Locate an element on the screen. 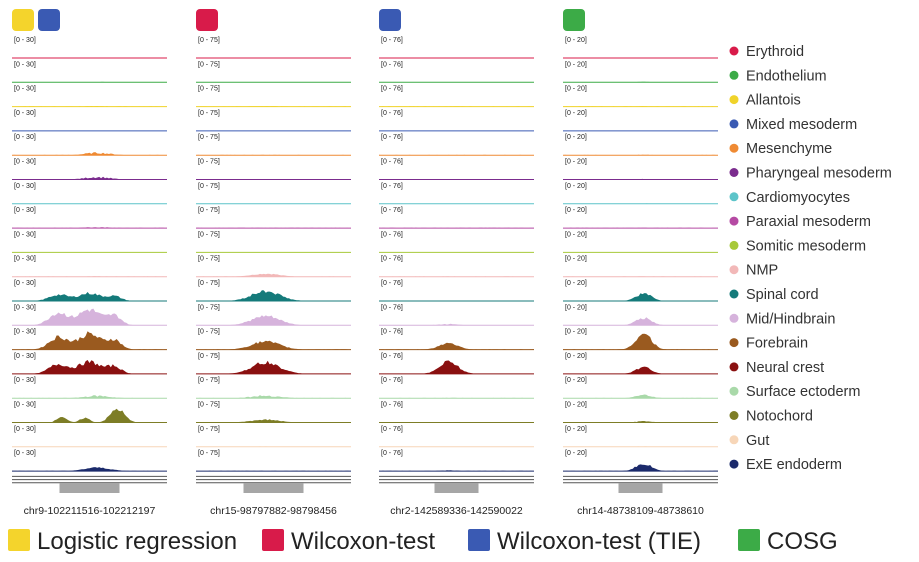 The height and width of the screenshot is (562, 919). track-neural-crest: [0 - 76] is located at coordinates (456, 364).